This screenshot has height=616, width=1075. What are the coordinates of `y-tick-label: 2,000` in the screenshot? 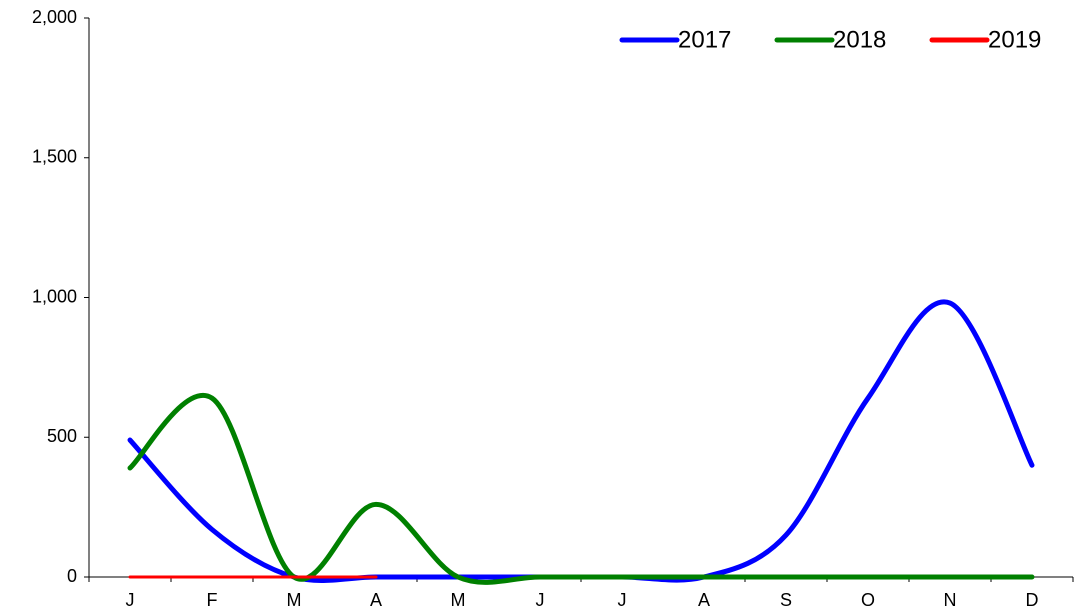 It's located at (54, 17).